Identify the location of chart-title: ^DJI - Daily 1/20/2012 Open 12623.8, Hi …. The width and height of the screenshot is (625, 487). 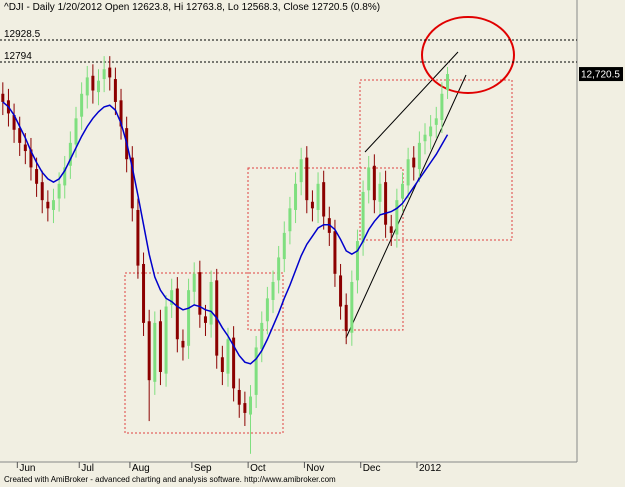
(192, 7).